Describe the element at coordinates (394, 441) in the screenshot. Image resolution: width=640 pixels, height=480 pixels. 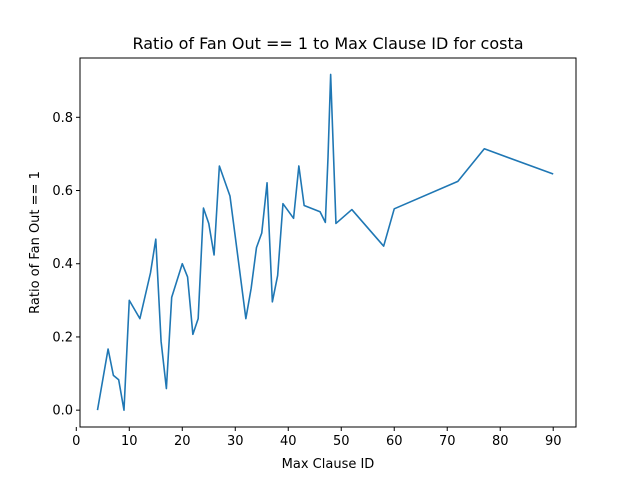
I see `x-tick-label: 60` at that location.